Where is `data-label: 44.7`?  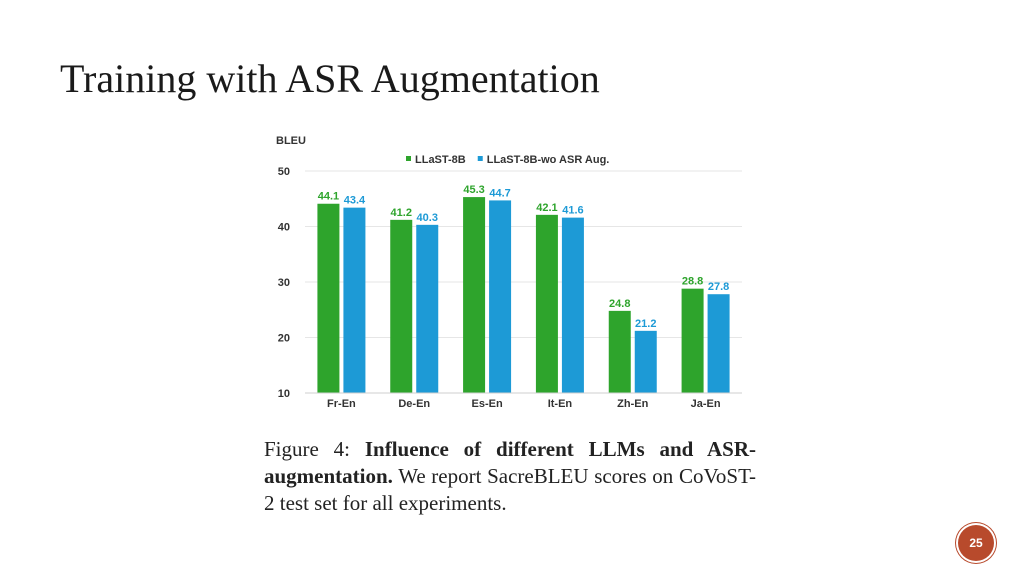 data-label: 44.7 is located at coordinates (499, 193).